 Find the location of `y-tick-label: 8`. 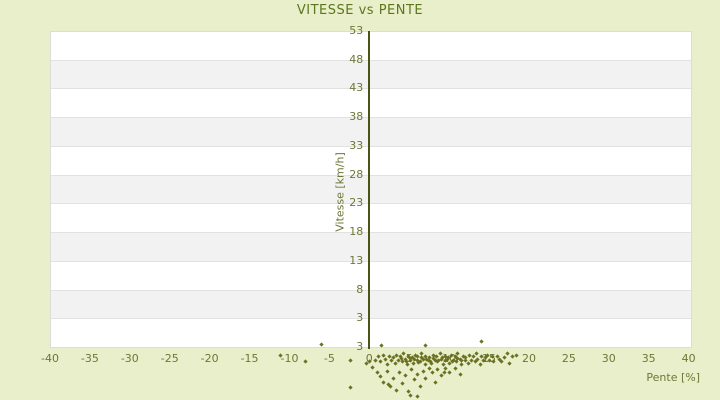

y-tick-label: 8 is located at coordinates (360, 289).